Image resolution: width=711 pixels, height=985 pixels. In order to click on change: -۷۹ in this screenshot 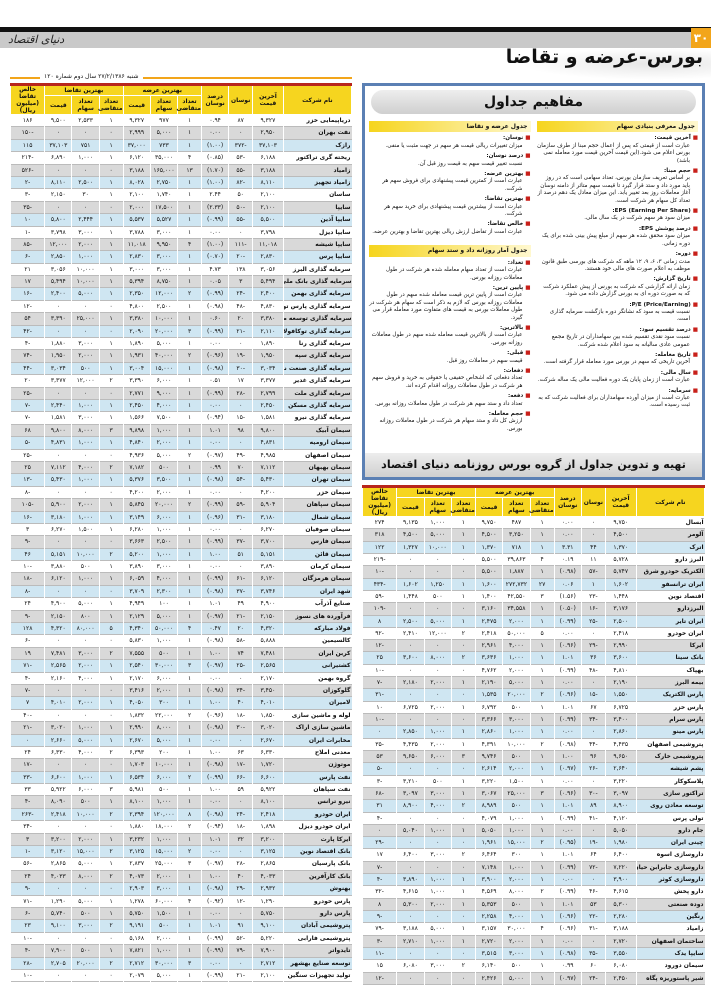, I will do `click(240, 951)`.